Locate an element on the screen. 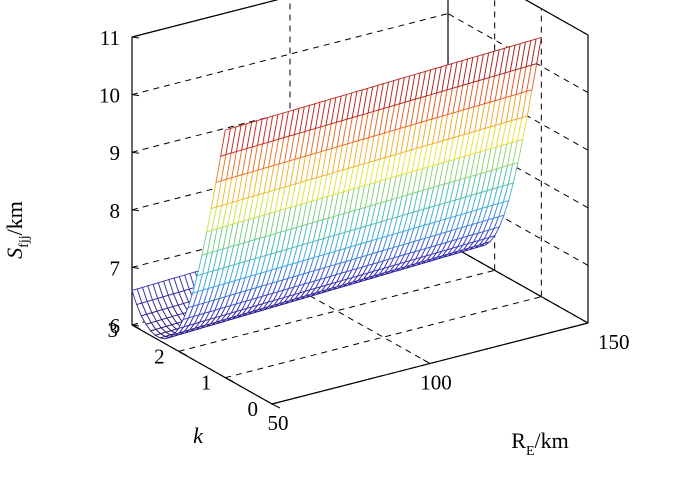 The image size is (700, 492). z-tick-label: 11 is located at coordinates (110, 38).